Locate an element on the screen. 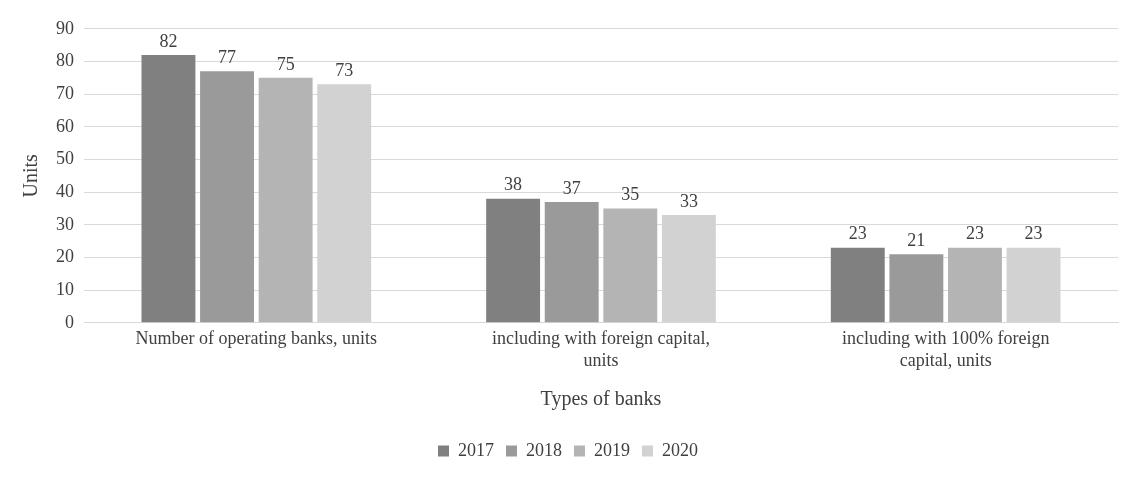 The image size is (1148, 486). legend-label: 2017 is located at coordinates (476, 449).